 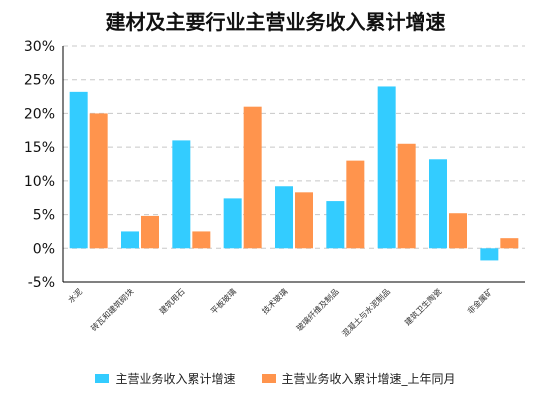 I want to click on x-tick-label: 建筑卫生陶瓷, so click(x=422, y=306).